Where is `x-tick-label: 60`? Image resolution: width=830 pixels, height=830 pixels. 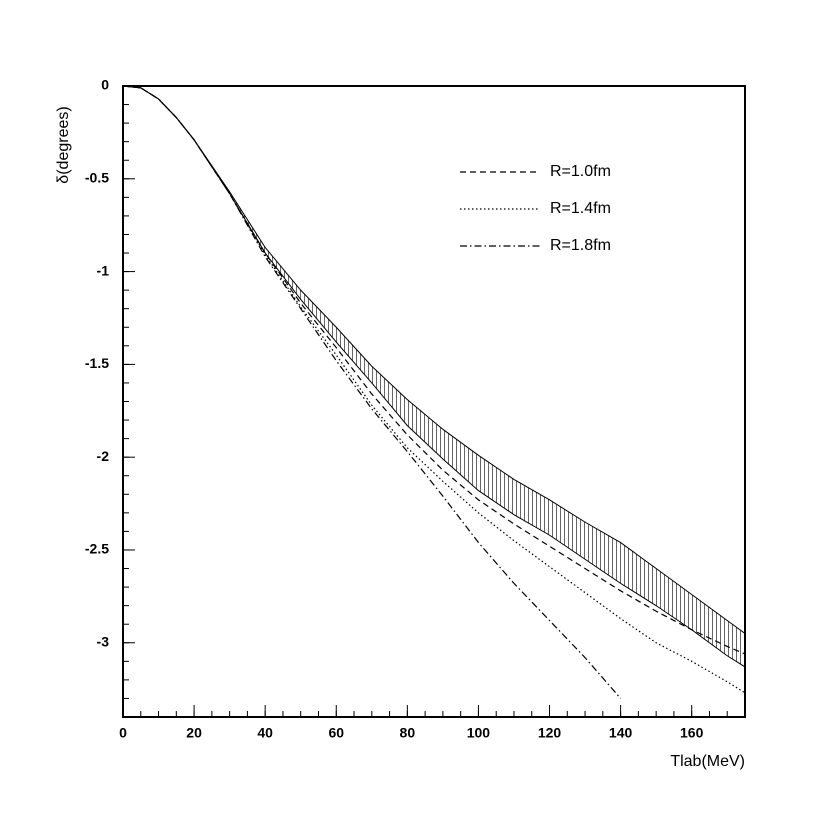 x-tick-label: 60 is located at coordinates (336, 733).